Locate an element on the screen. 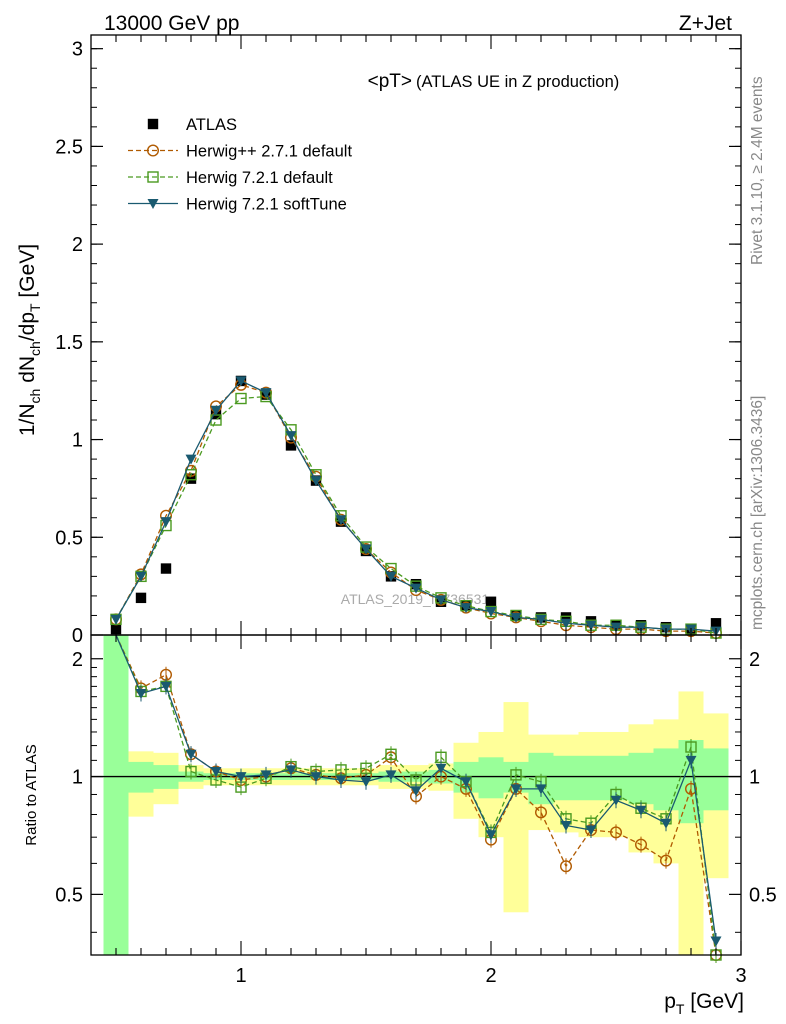  x-tick-label: 2 is located at coordinates (490, 976).